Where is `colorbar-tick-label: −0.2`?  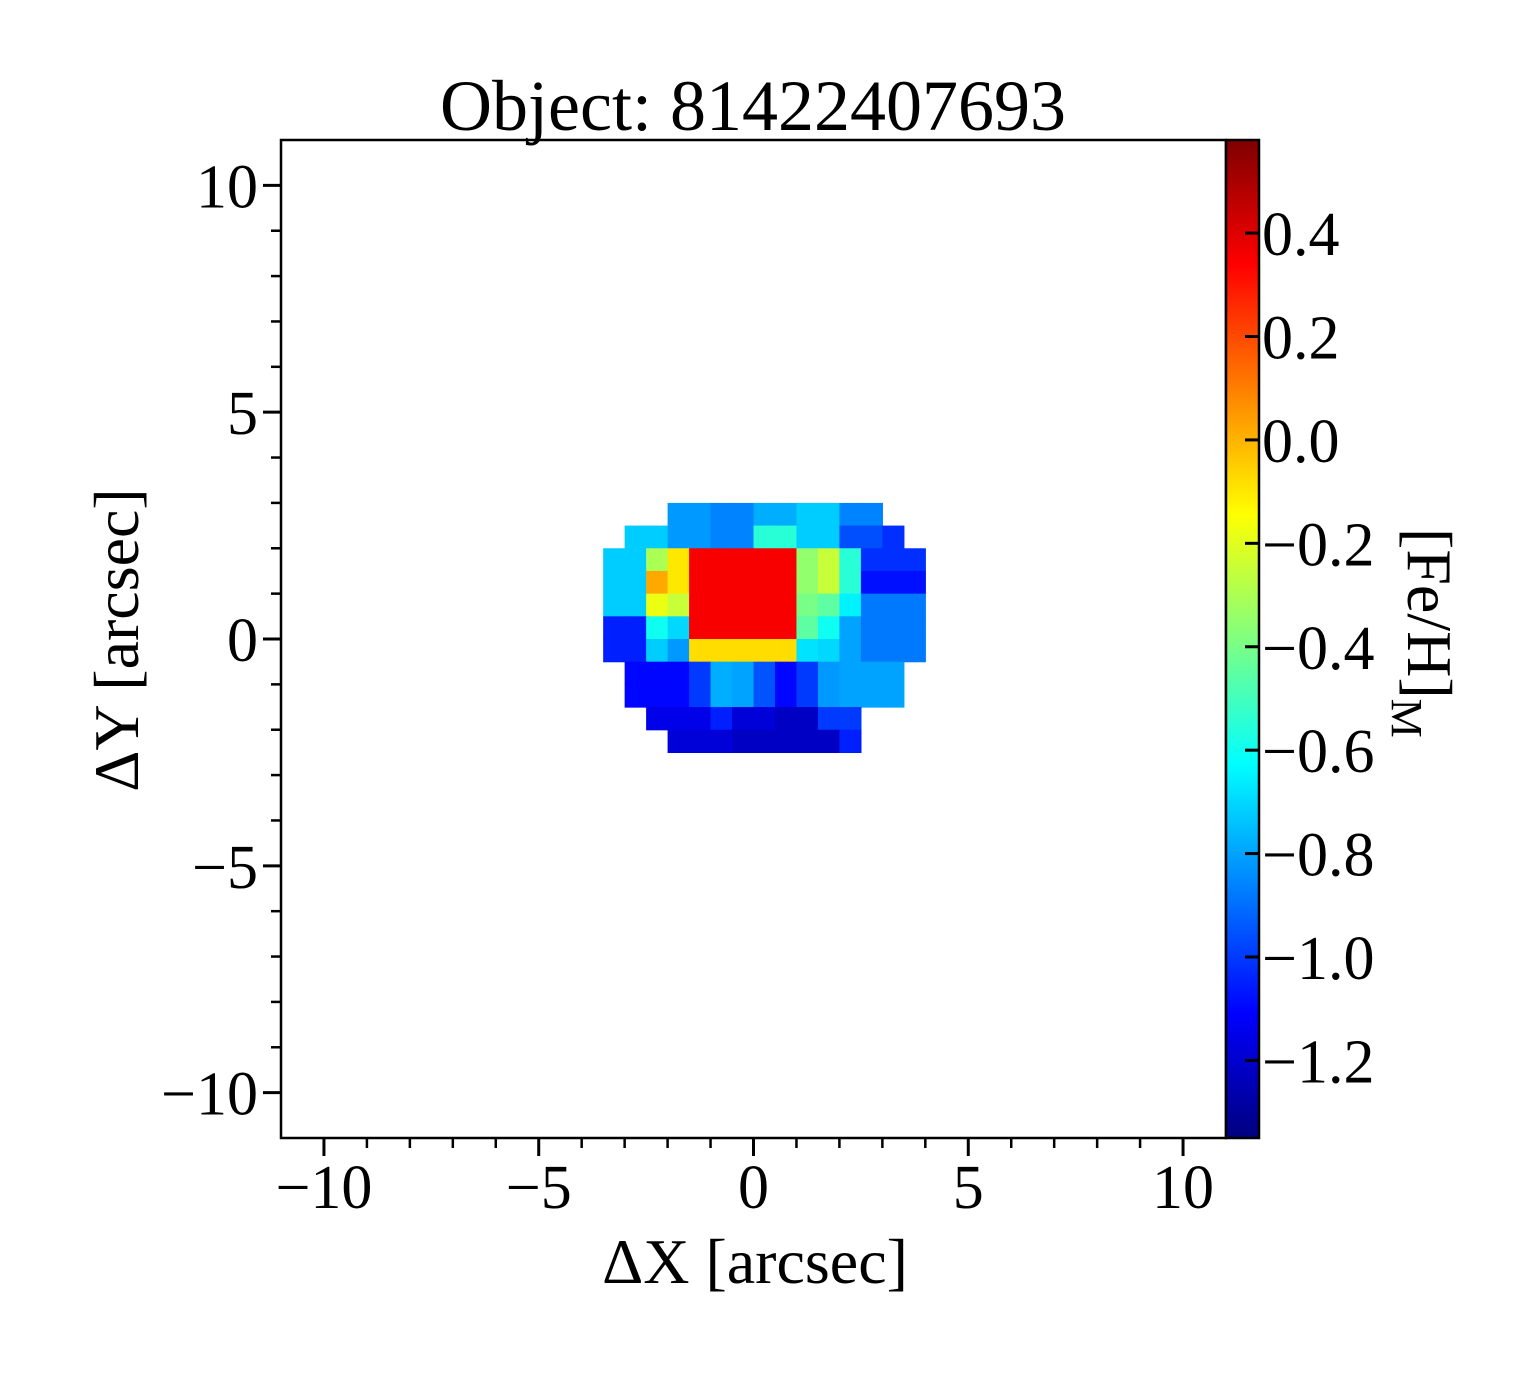
colorbar-tick-label: −0.2 is located at coordinates (1318, 545).